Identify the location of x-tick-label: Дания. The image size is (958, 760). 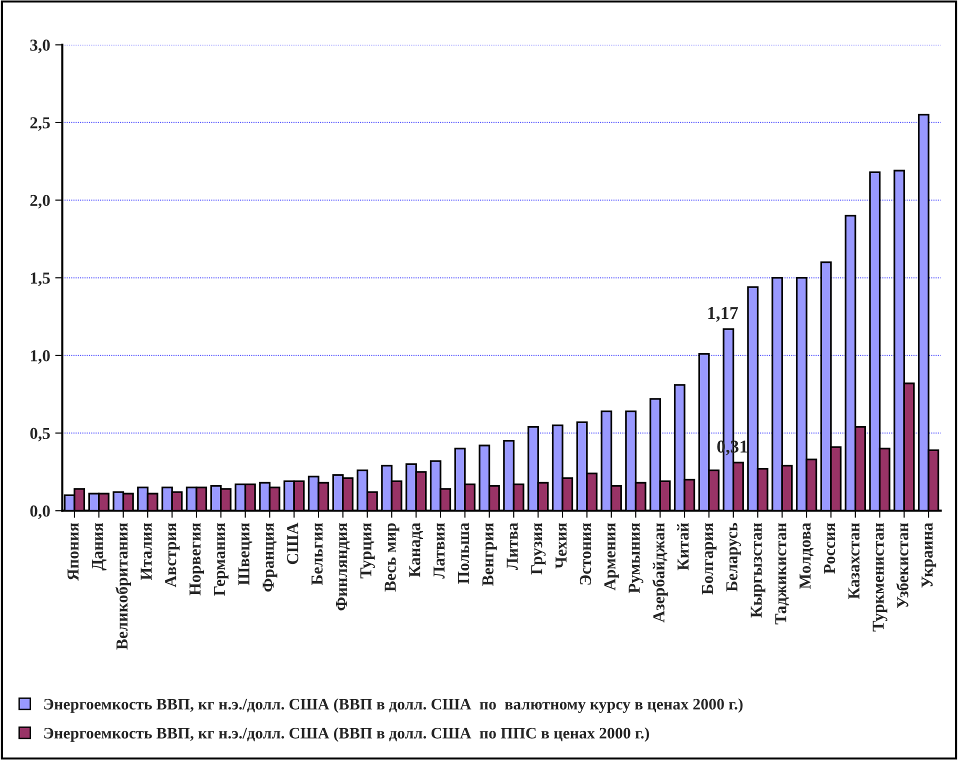
(99, 546).